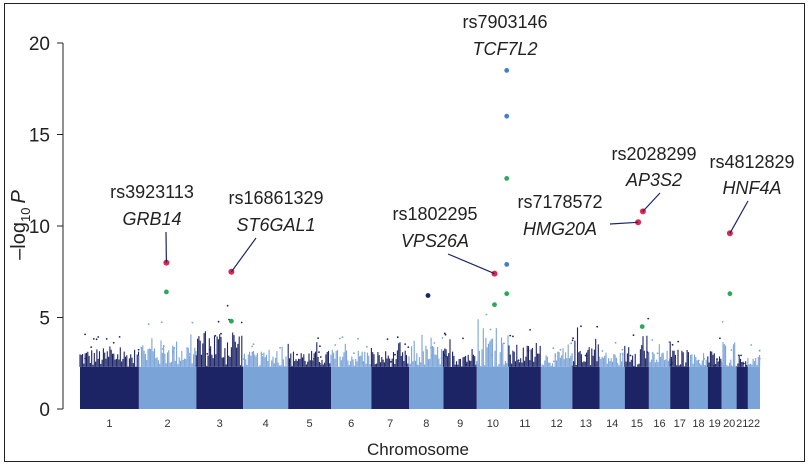 Image resolution: width=811 pixels, height=467 pixels. I want to click on chromosome-label-5: 5, so click(310, 424).